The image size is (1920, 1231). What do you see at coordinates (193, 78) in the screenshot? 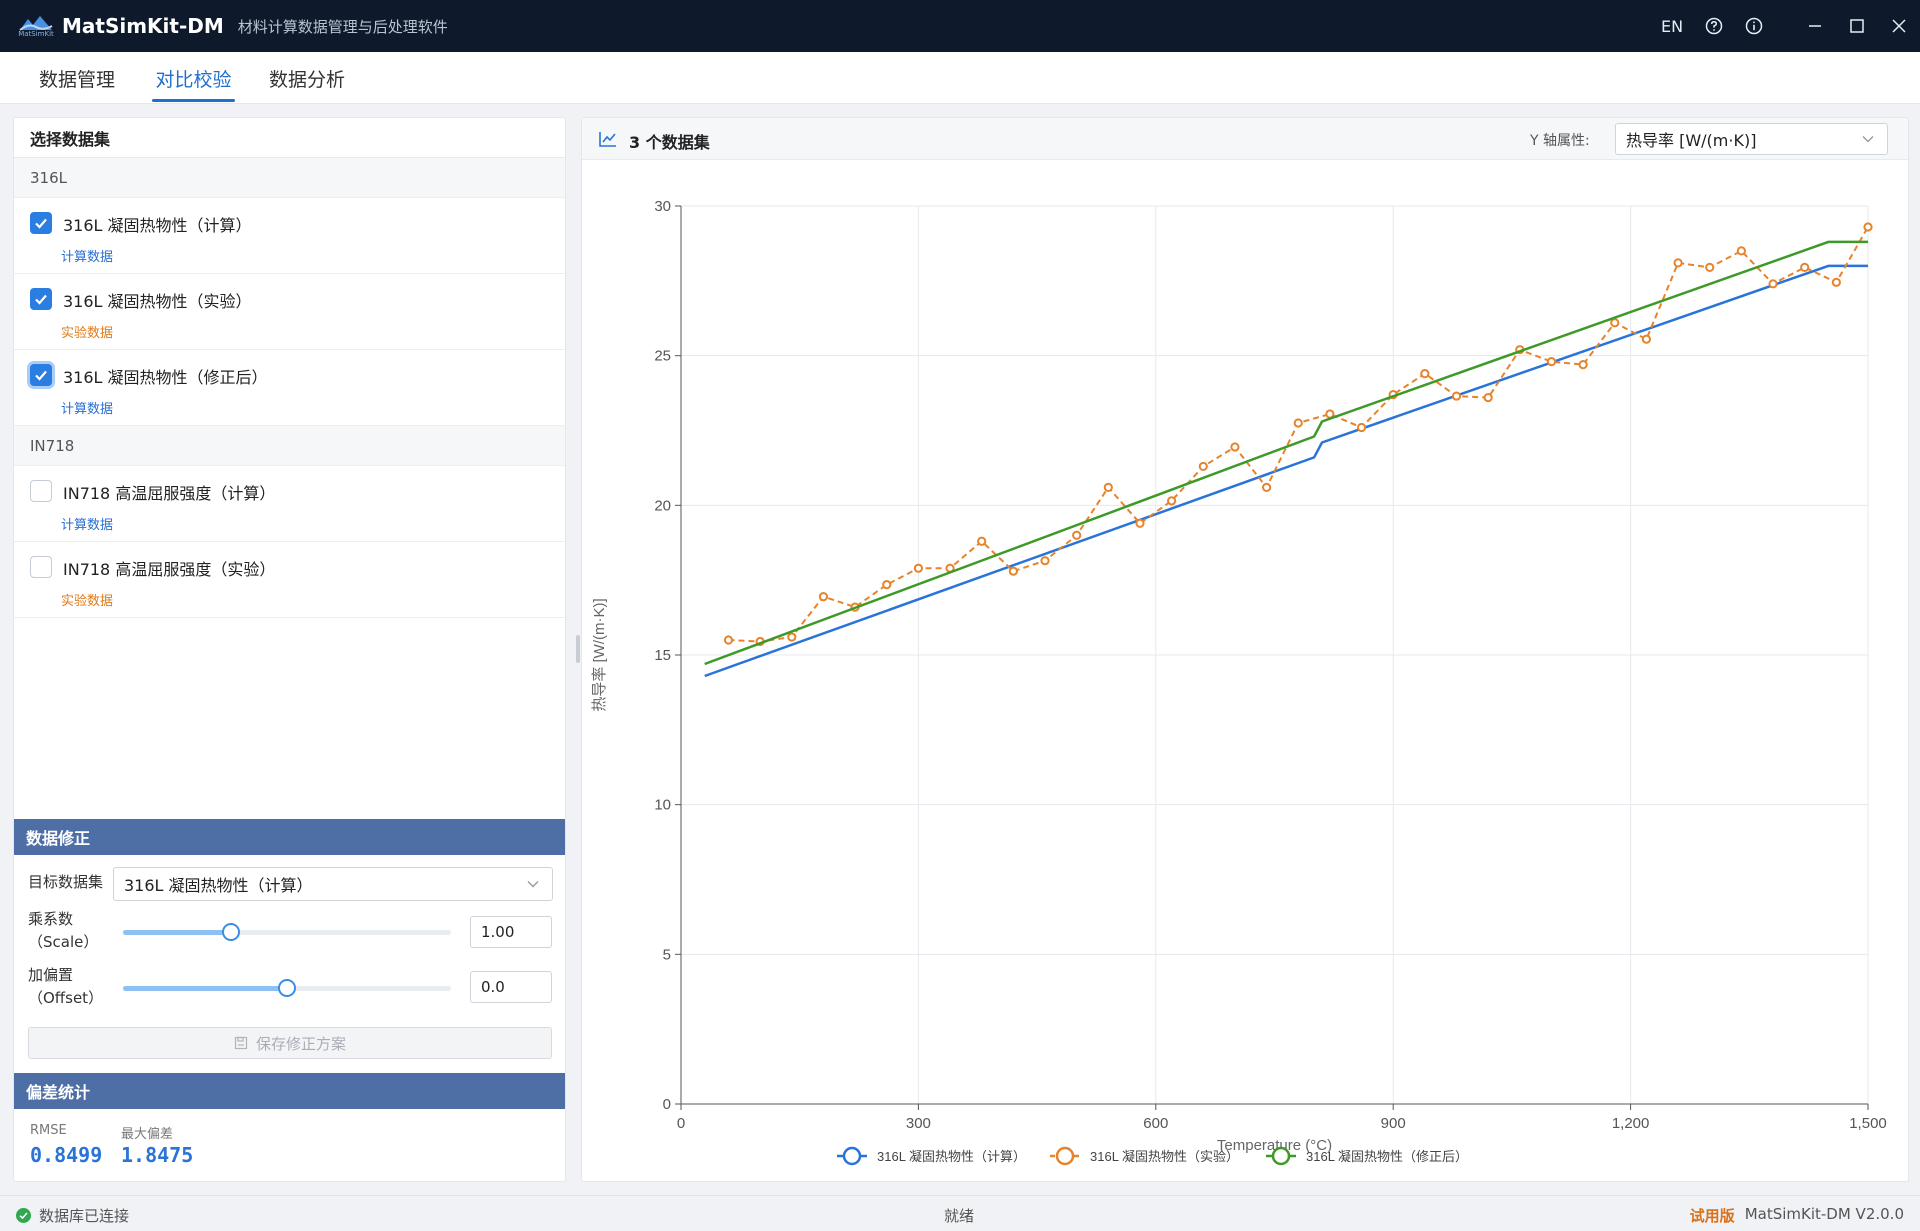
I see `tab-compare-validate: 对比校验` at bounding box center [193, 78].